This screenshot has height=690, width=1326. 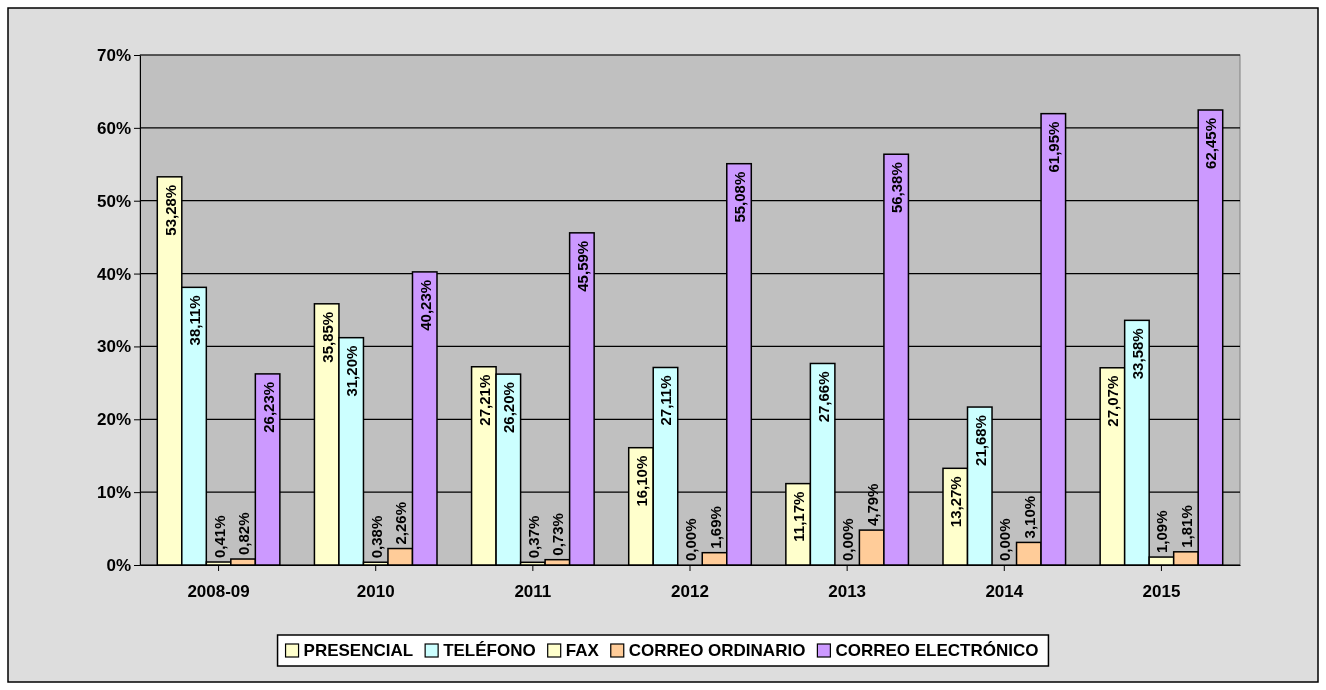 What do you see at coordinates (375, 592) in the screenshot?
I see `x-tick-label: 2010` at bounding box center [375, 592].